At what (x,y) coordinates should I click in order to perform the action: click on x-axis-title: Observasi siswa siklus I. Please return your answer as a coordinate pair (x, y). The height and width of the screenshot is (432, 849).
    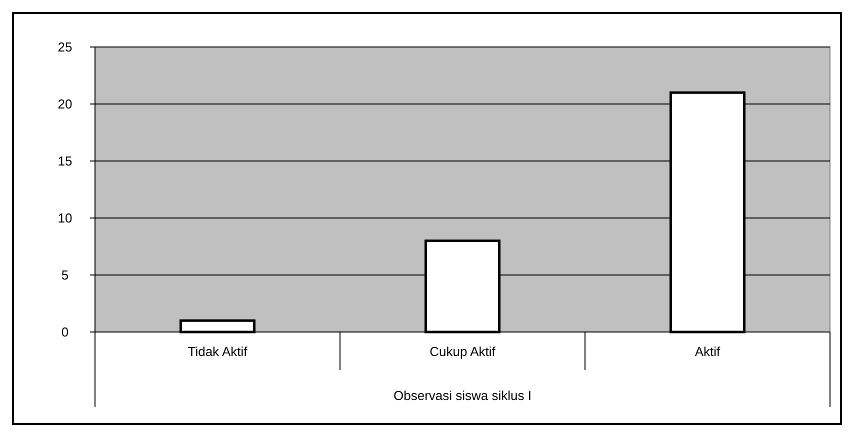
    Looking at the image, I should click on (463, 395).